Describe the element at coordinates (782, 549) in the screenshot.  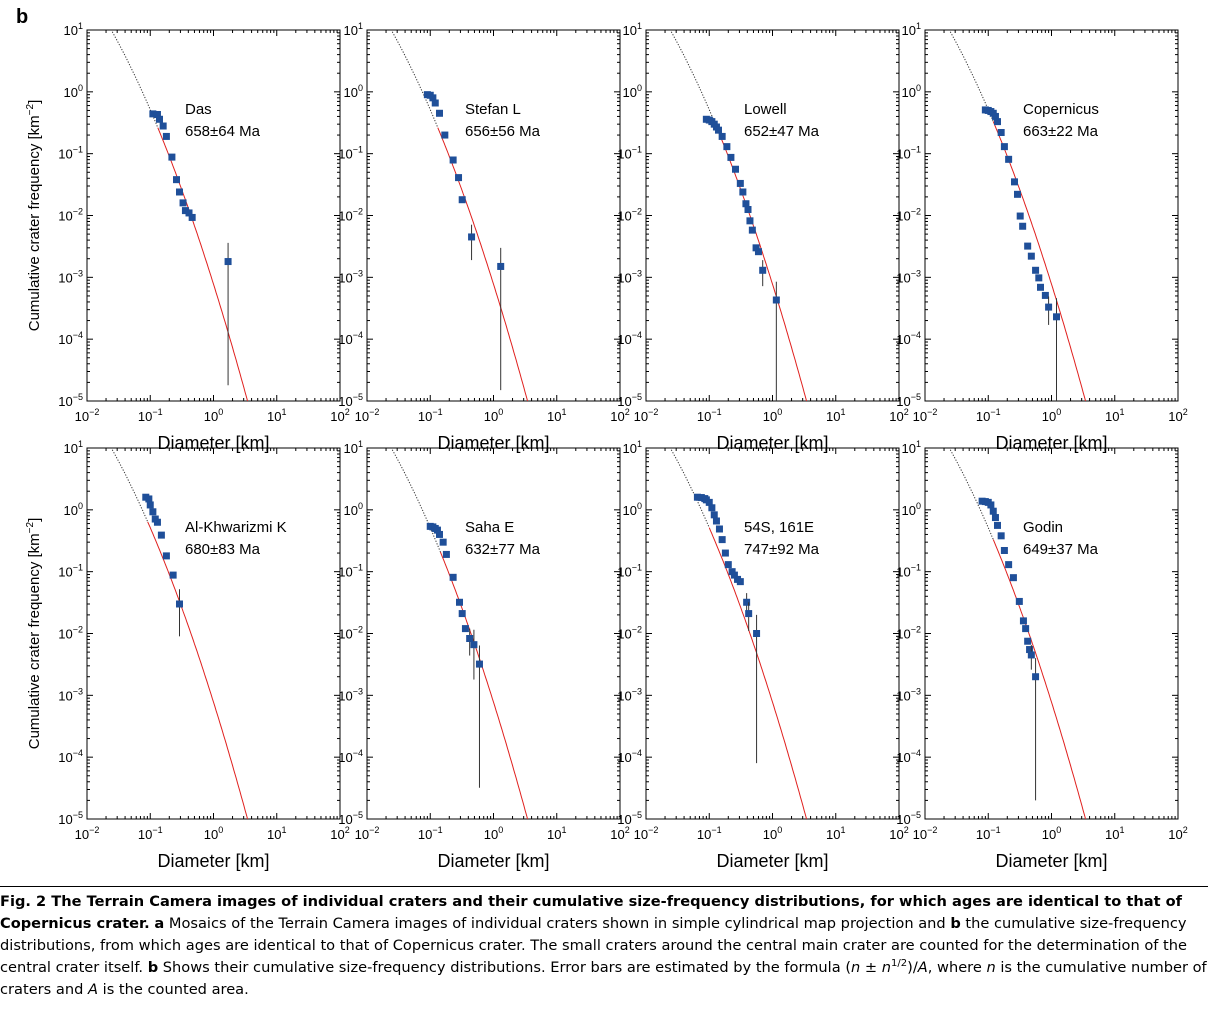
I see `crater-age-label: 747±92 Ma` at that location.